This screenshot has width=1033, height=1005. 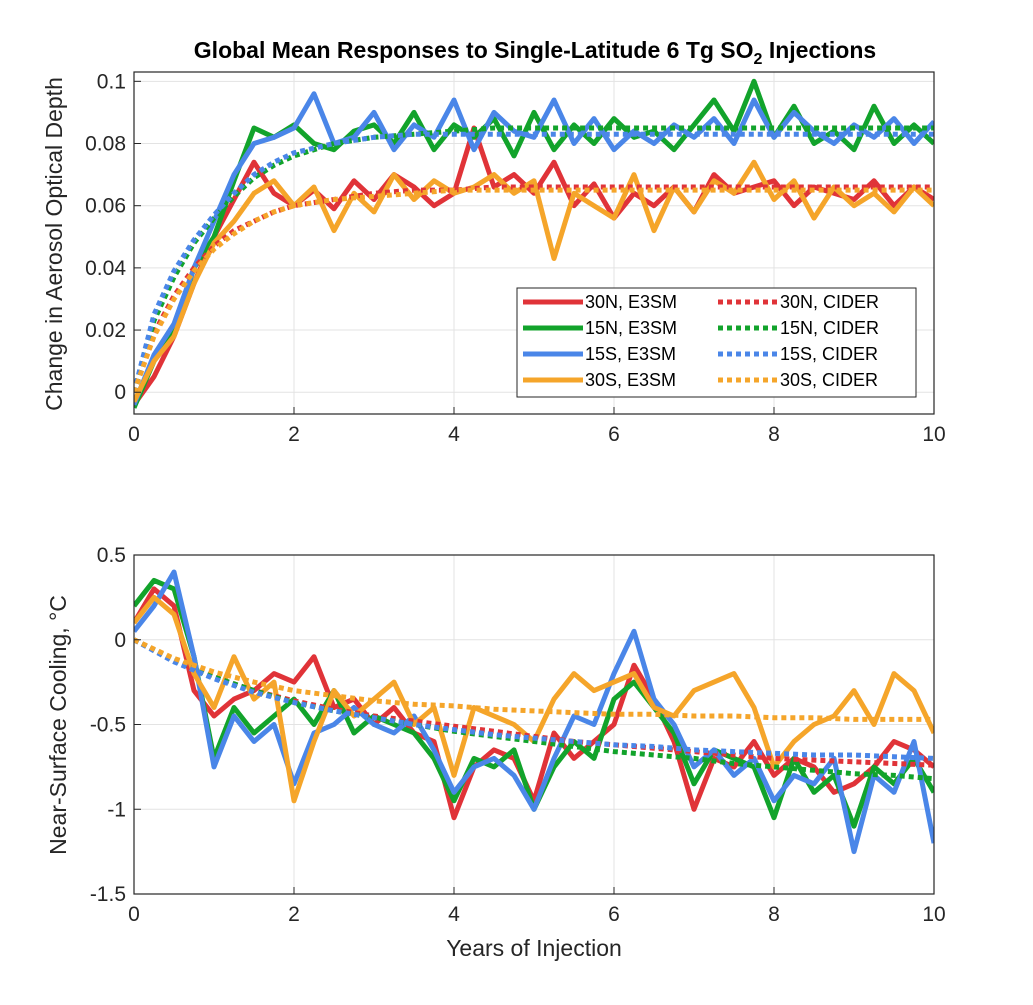 I want to click on x-axis-label: Years of Injection, so click(x=534, y=948).